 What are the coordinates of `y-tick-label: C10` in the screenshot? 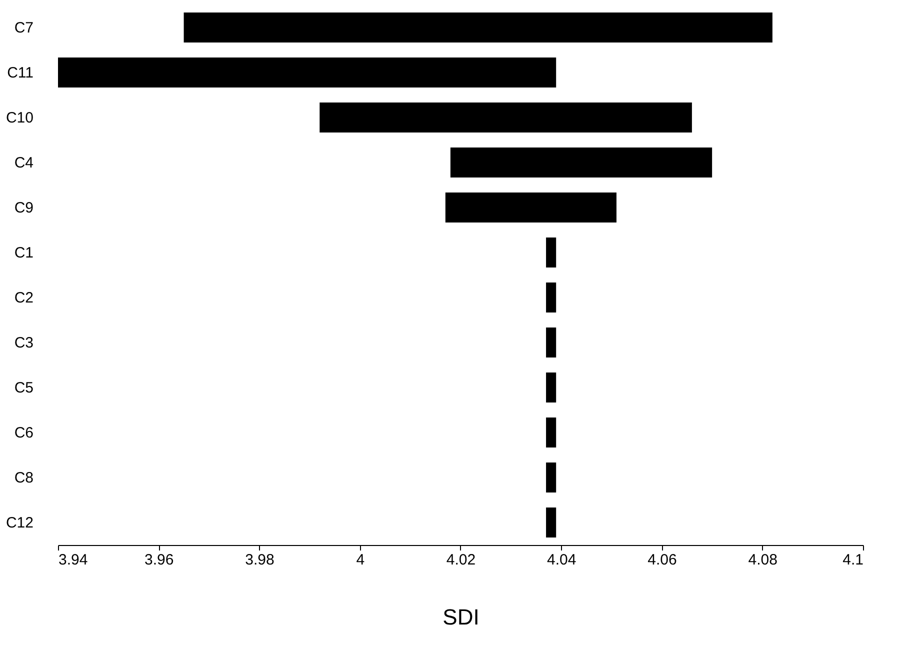 It's located at (20, 118).